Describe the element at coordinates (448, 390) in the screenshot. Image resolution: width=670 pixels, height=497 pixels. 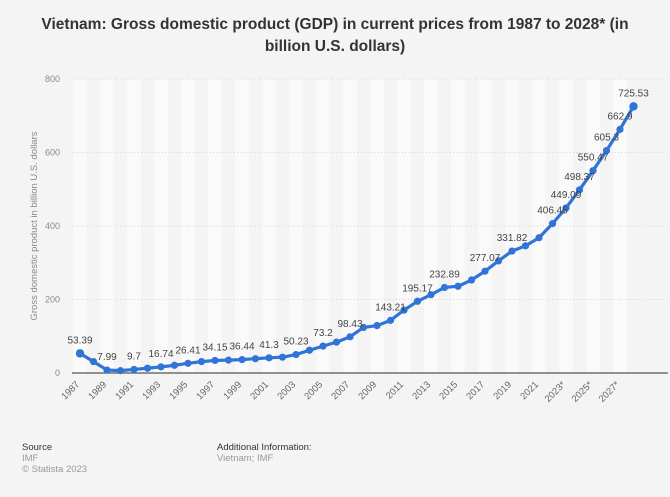
I see `x-tick-label: 2015` at that location.